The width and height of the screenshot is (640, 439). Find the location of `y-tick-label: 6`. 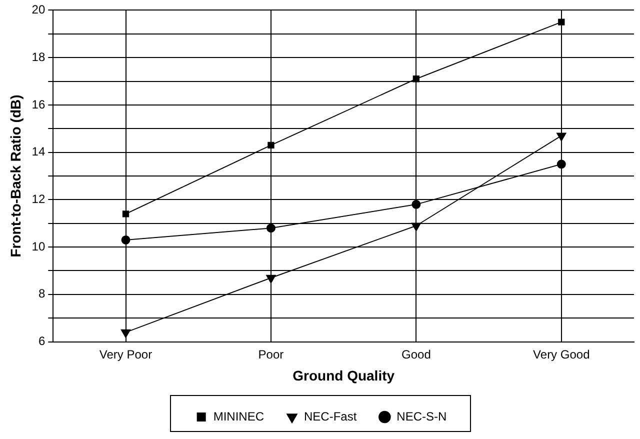

y-tick-label: 6 is located at coordinates (42, 341).